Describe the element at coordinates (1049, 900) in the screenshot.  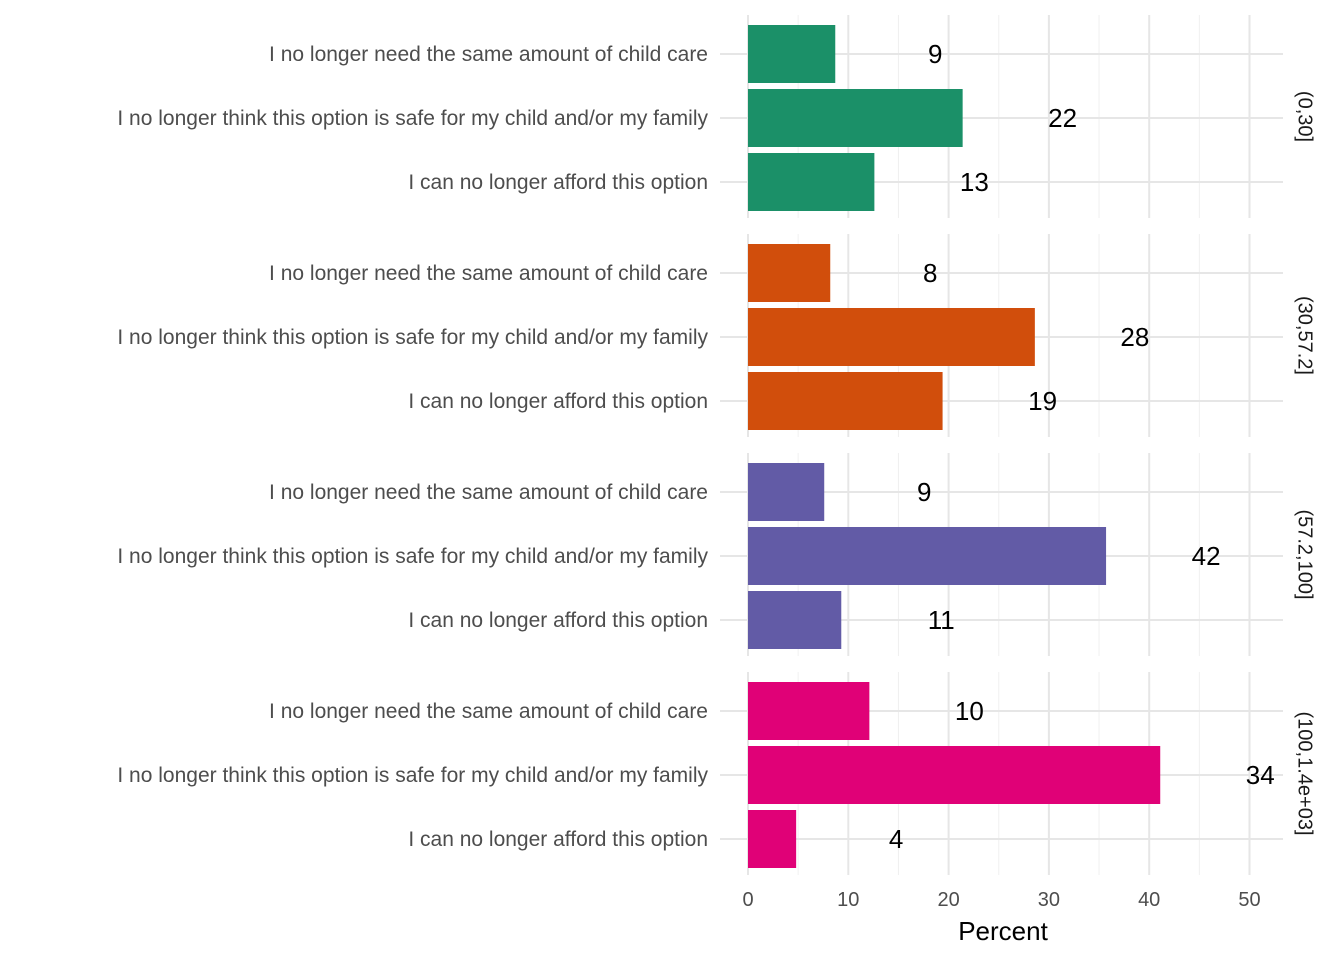
I see `x-tick-label: 30` at that location.